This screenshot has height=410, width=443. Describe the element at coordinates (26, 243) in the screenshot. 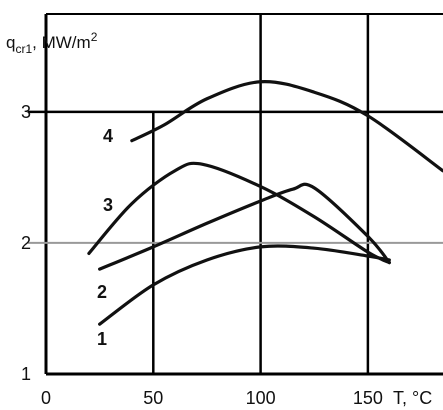

I see `y-tick-label-2: 2` at that location.